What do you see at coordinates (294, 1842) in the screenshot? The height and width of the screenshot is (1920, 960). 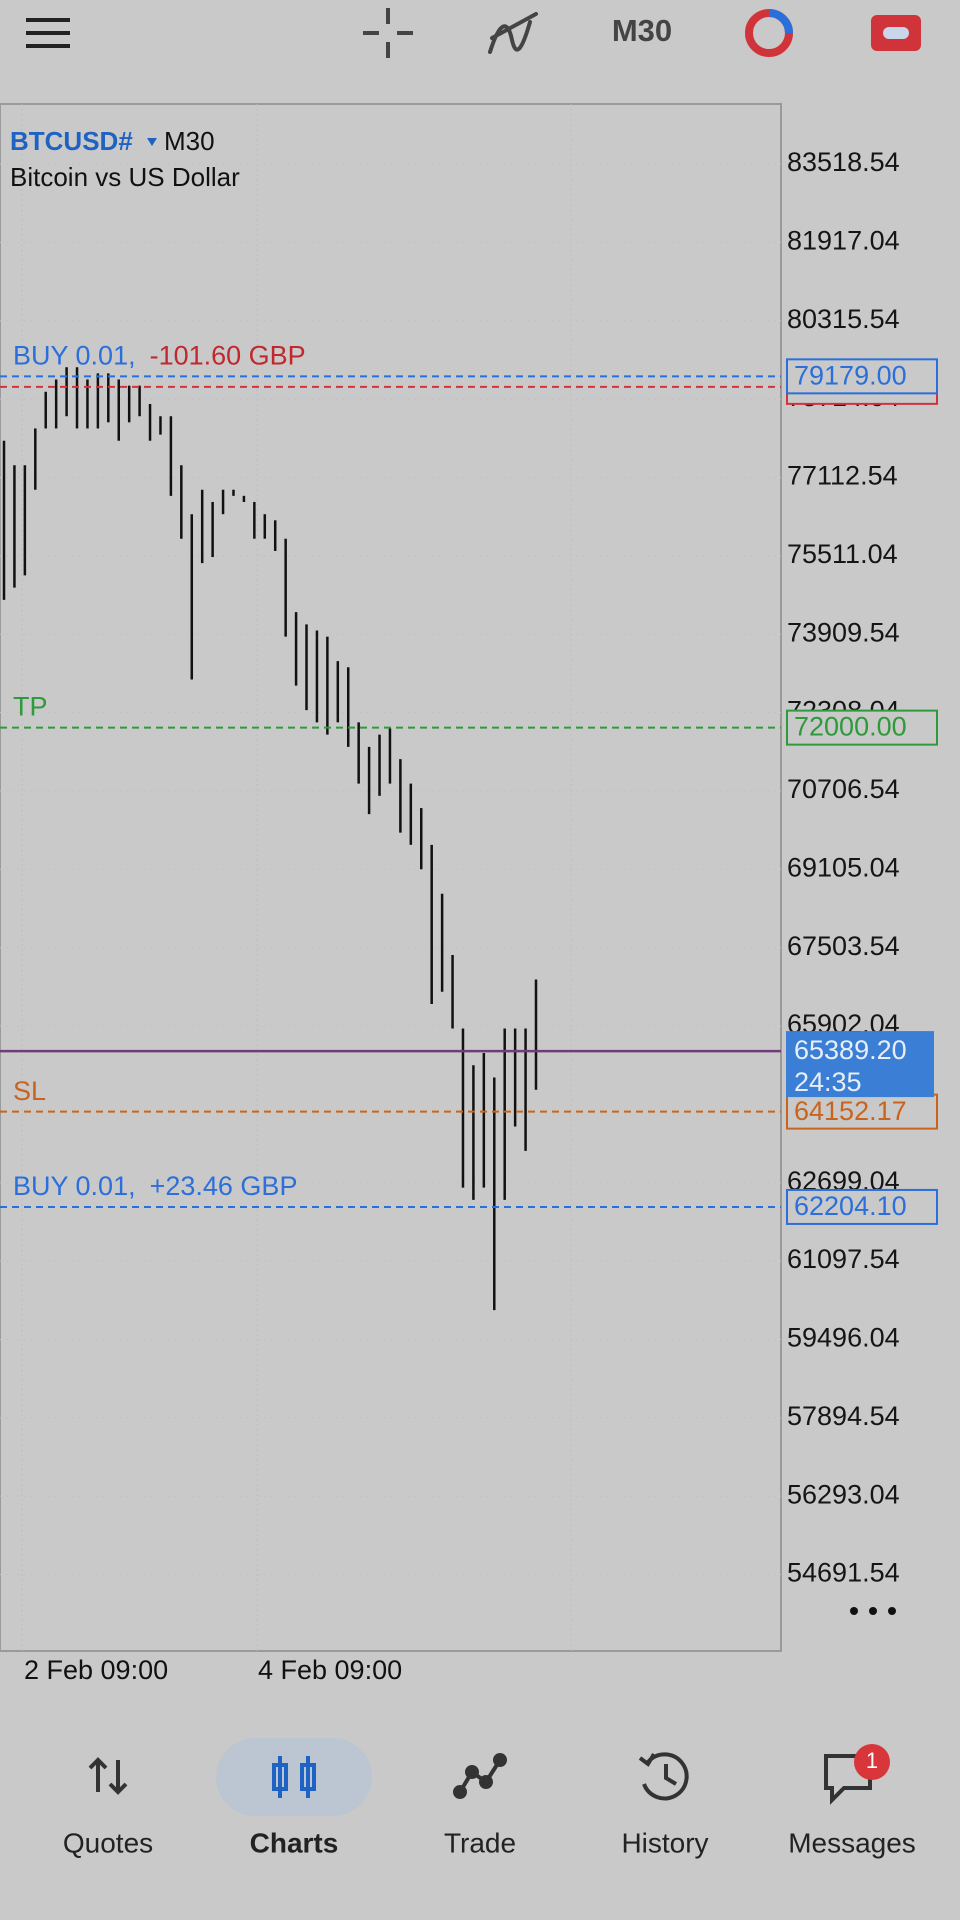 I see `nav-label: Charts` at bounding box center [294, 1842].